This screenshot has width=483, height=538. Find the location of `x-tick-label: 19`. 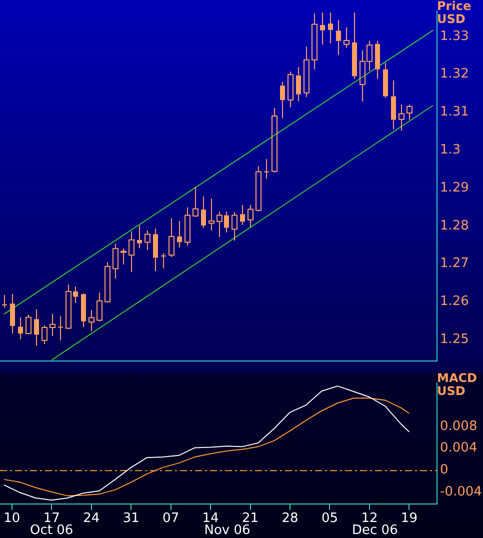

x-tick-label: 19 is located at coordinates (409, 518).